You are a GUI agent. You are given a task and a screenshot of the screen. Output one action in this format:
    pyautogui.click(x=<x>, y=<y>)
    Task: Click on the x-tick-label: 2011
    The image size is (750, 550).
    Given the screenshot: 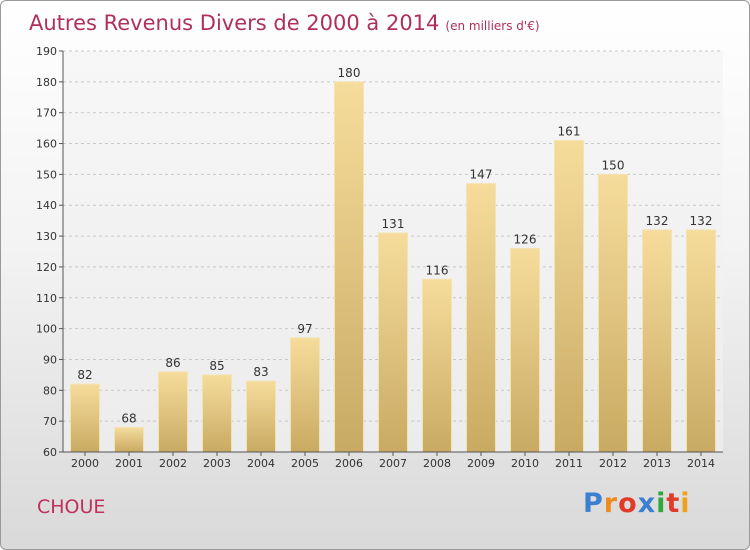 What is the action you would take?
    pyautogui.click(x=569, y=463)
    